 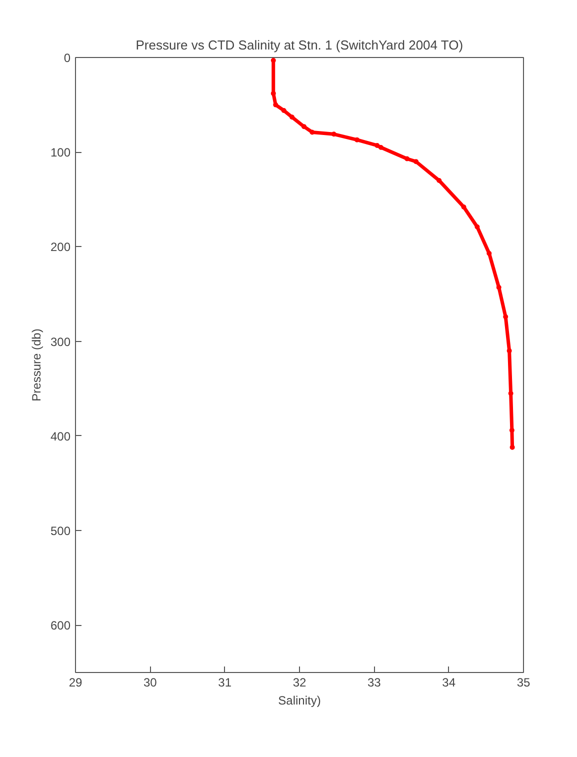 What do you see at coordinates (67, 58) in the screenshot?
I see `y-tick-label: 0` at bounding box center [67, 58].